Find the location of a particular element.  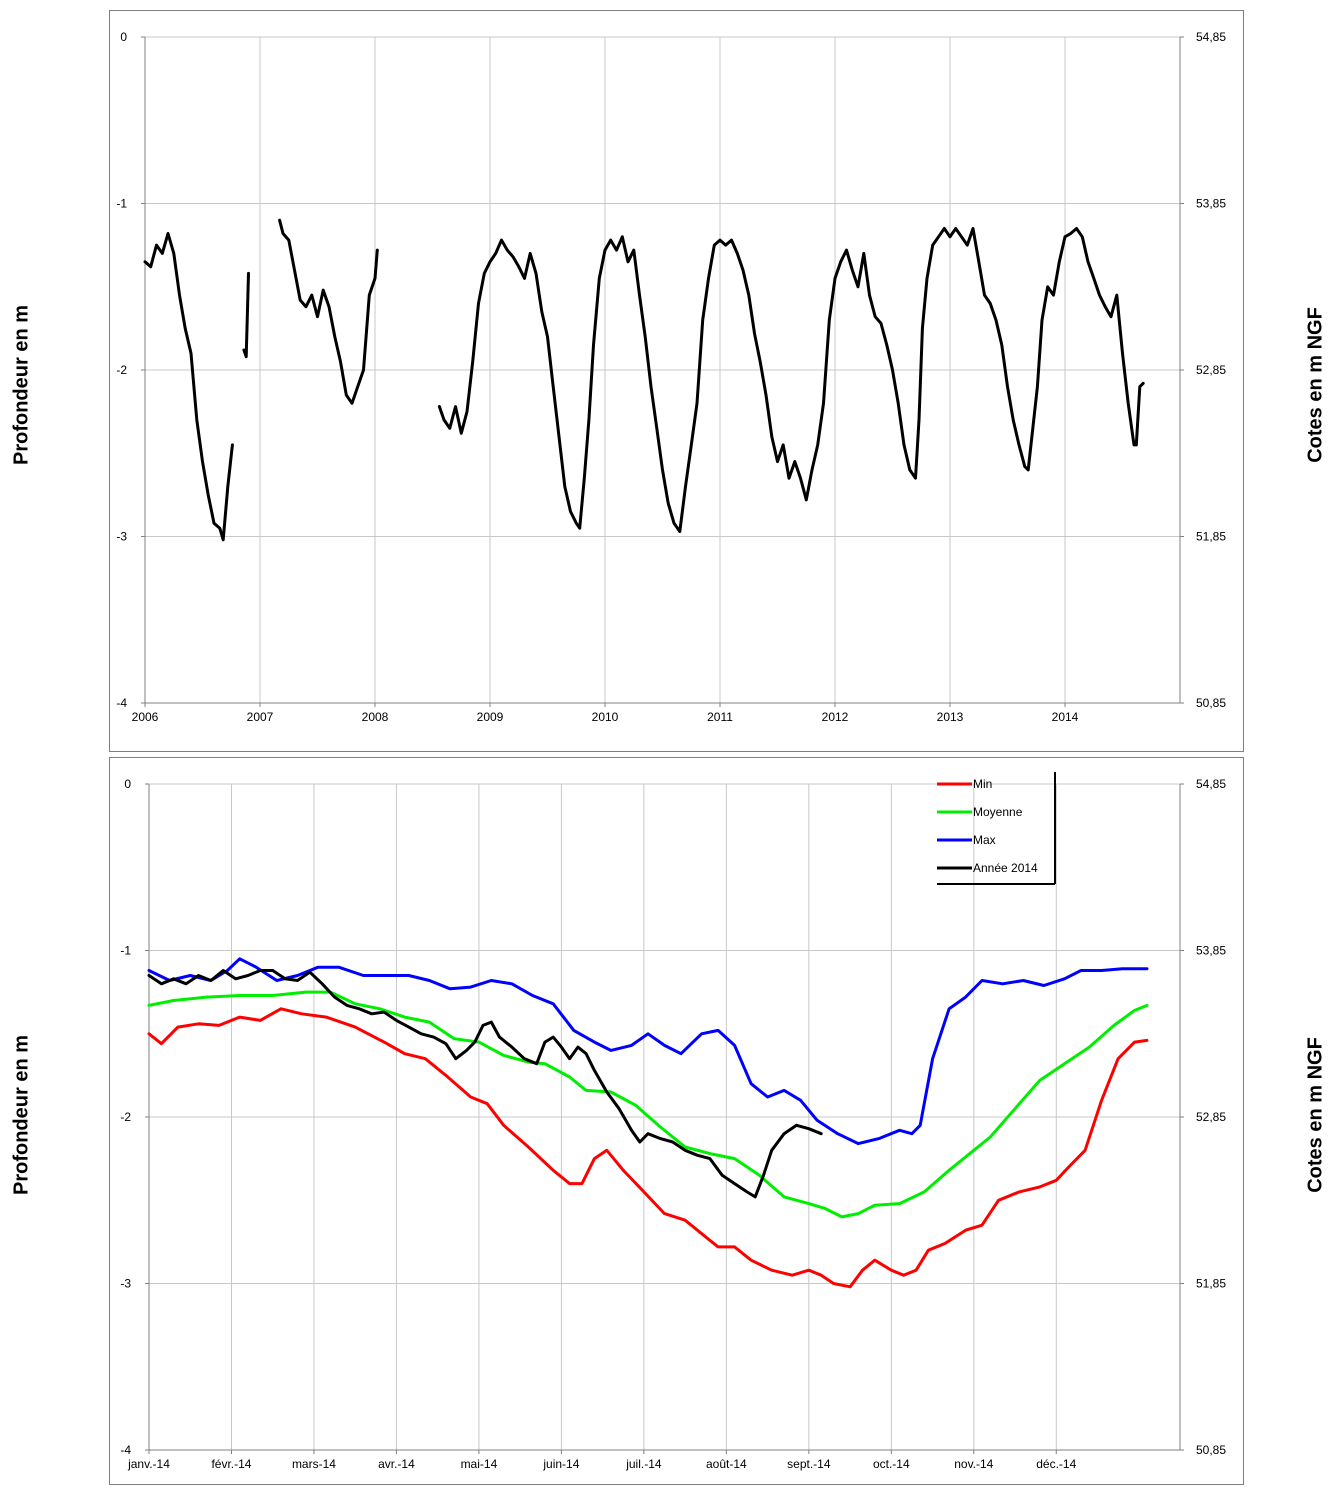

legend-label: Max is located at coordinates (984, 840).